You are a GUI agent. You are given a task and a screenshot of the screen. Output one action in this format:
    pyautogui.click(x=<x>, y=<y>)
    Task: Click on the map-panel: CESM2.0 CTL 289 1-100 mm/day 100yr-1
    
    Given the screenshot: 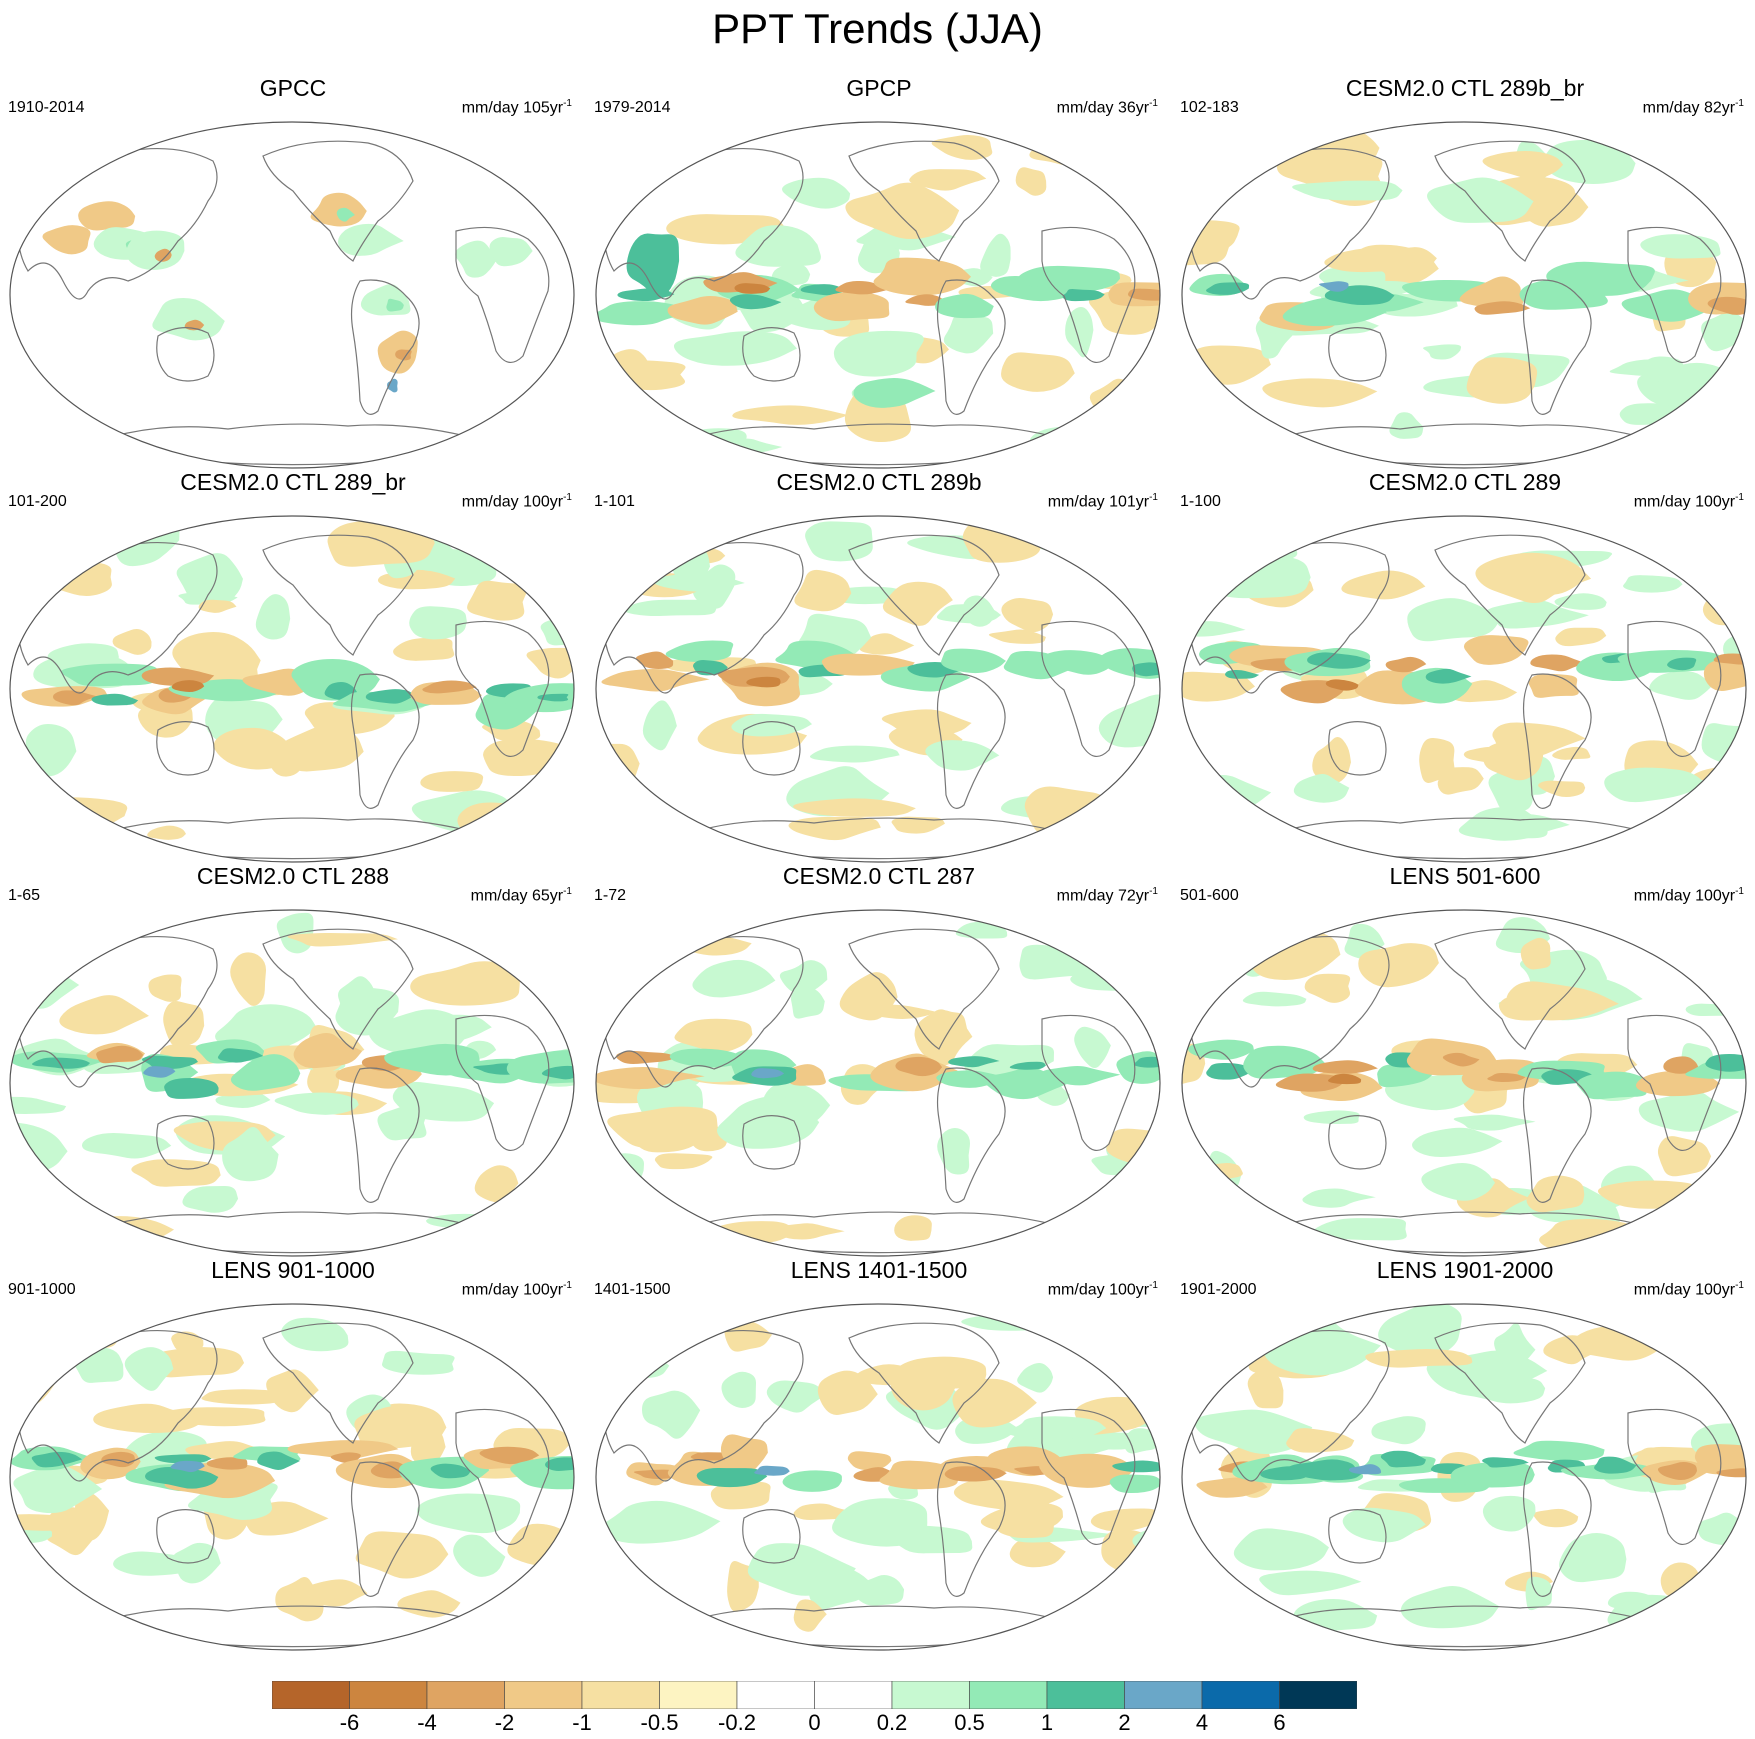 What is the action you would take?
    pyautogui.click(x=1463, y=665)
    